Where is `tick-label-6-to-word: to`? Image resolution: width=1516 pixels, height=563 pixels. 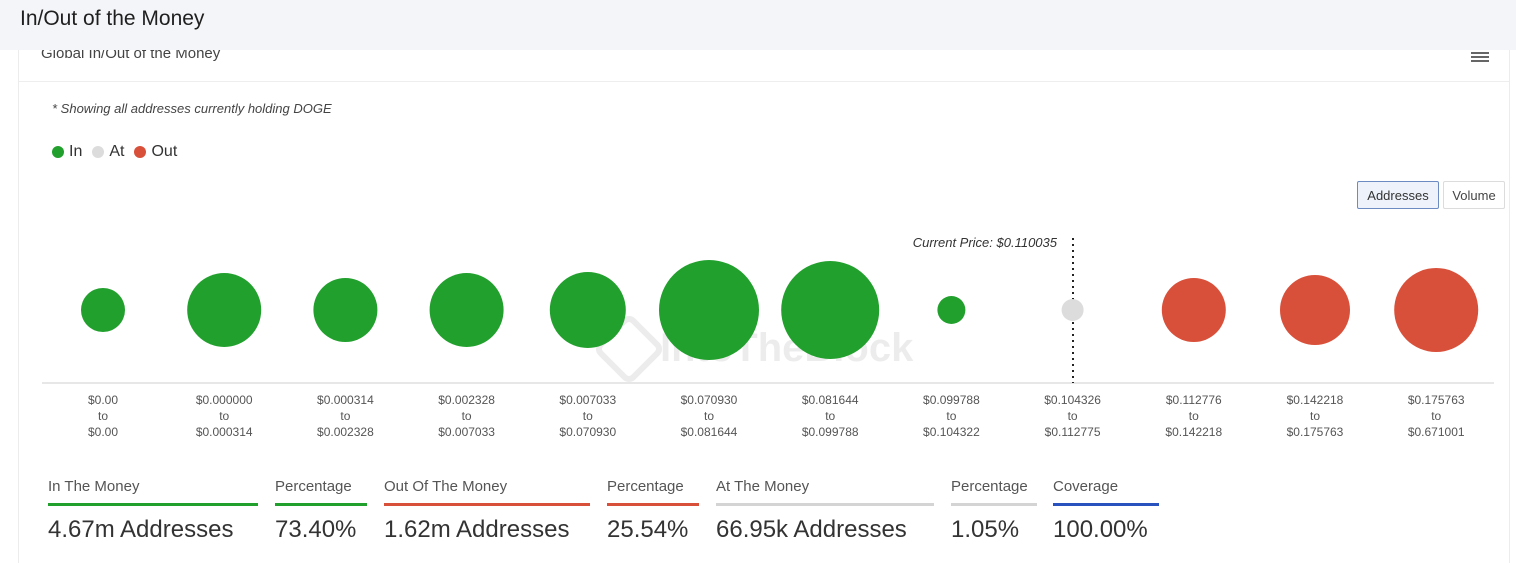 tick-label-6-to-word: to is located at coordinates (830, 416).